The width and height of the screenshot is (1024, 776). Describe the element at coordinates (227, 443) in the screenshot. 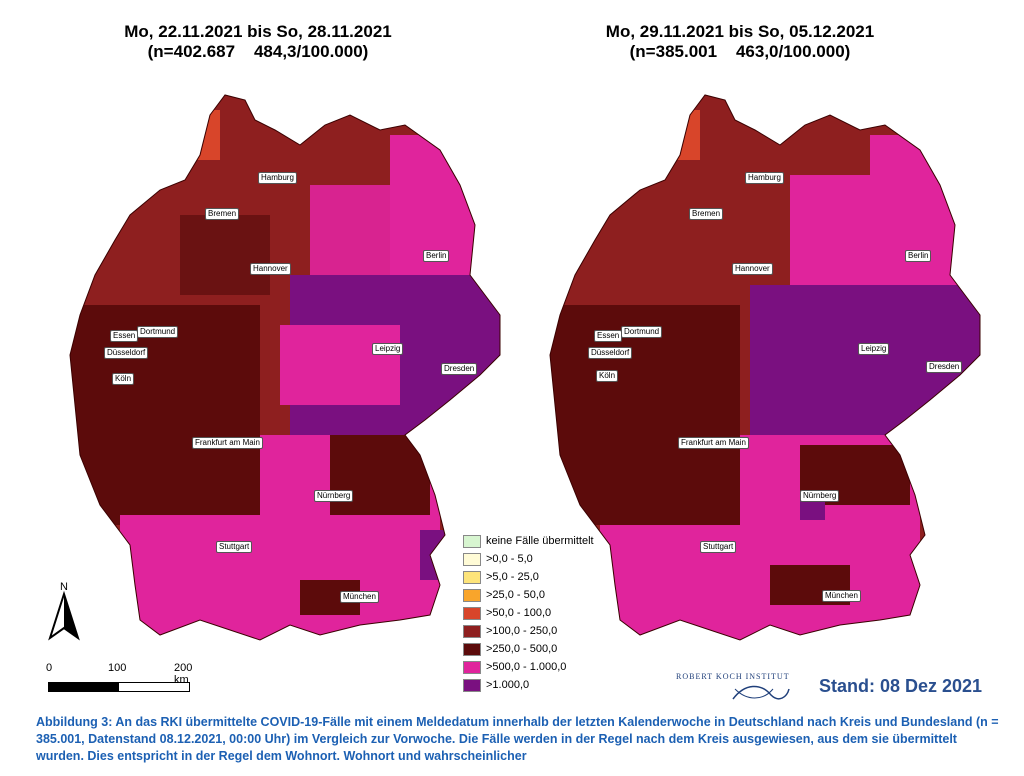

I see `city-label-frankfurt-left: Frankfurt am Main` at that location.